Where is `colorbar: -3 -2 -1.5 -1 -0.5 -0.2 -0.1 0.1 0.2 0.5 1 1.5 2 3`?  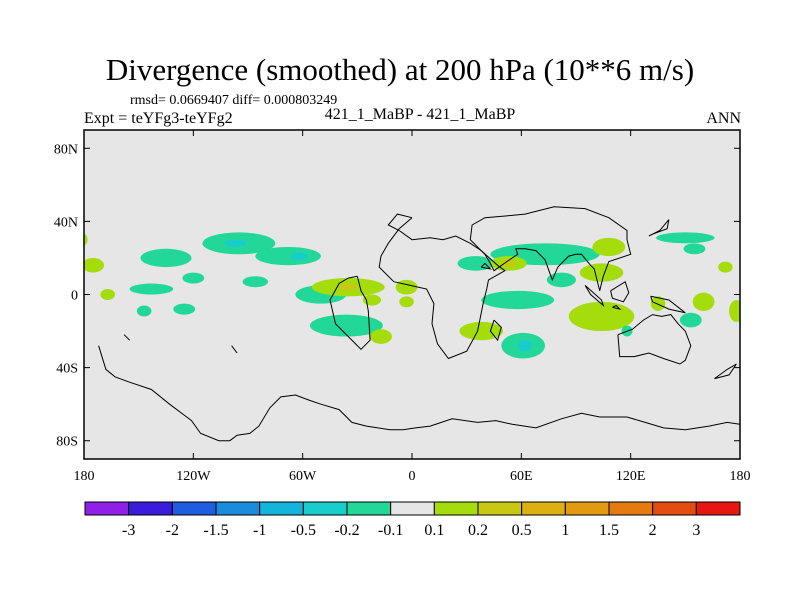 colorbar: -3 -2 -1.5 -1 -0.5 -0.2 -0.1 0.1 0.2 0.5 1 1.5 2 3 is located at coordinates (412, 520).